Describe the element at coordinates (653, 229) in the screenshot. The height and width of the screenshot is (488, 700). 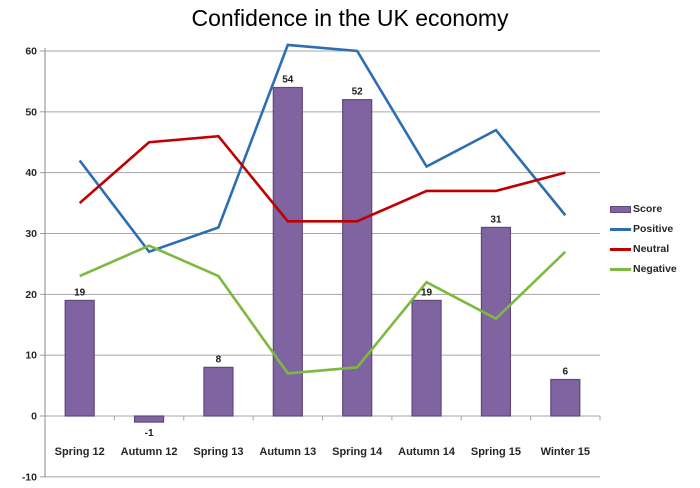
I see `legend-label-positive: Positive` at that location.